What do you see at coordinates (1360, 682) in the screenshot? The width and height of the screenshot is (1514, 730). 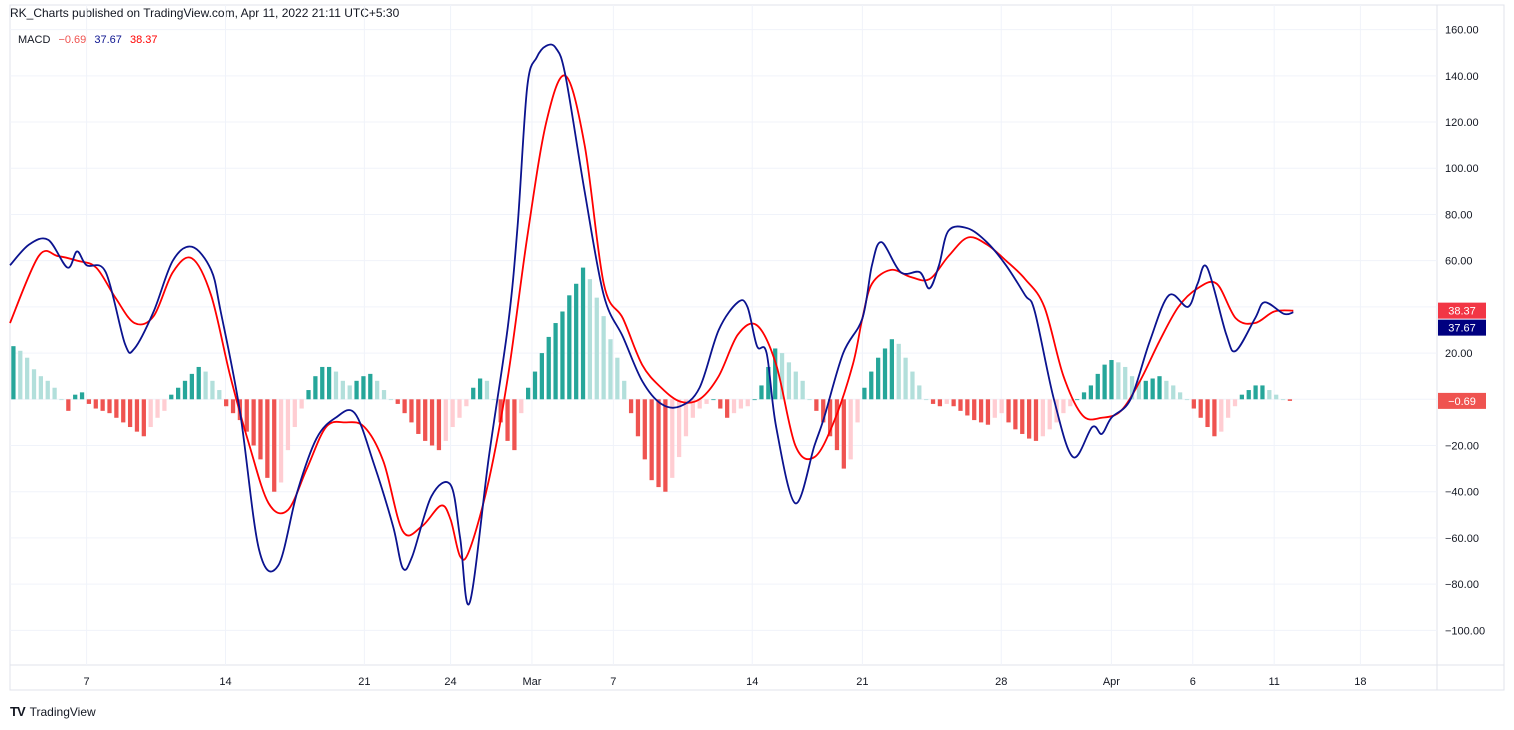 I see `x-tick-label: 18` at bounding box center [1360, 682].